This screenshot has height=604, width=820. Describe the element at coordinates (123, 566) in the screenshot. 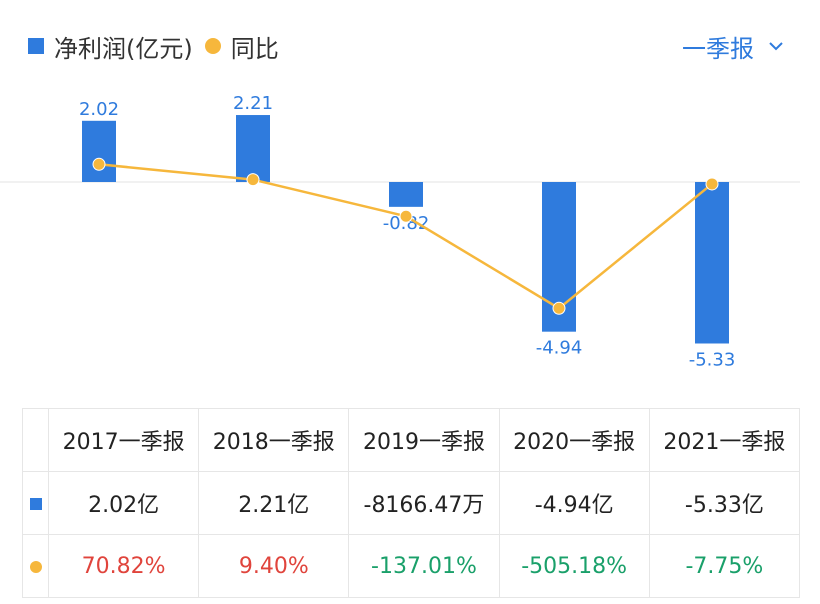

I see `table-cell: 70.82%` at that location.